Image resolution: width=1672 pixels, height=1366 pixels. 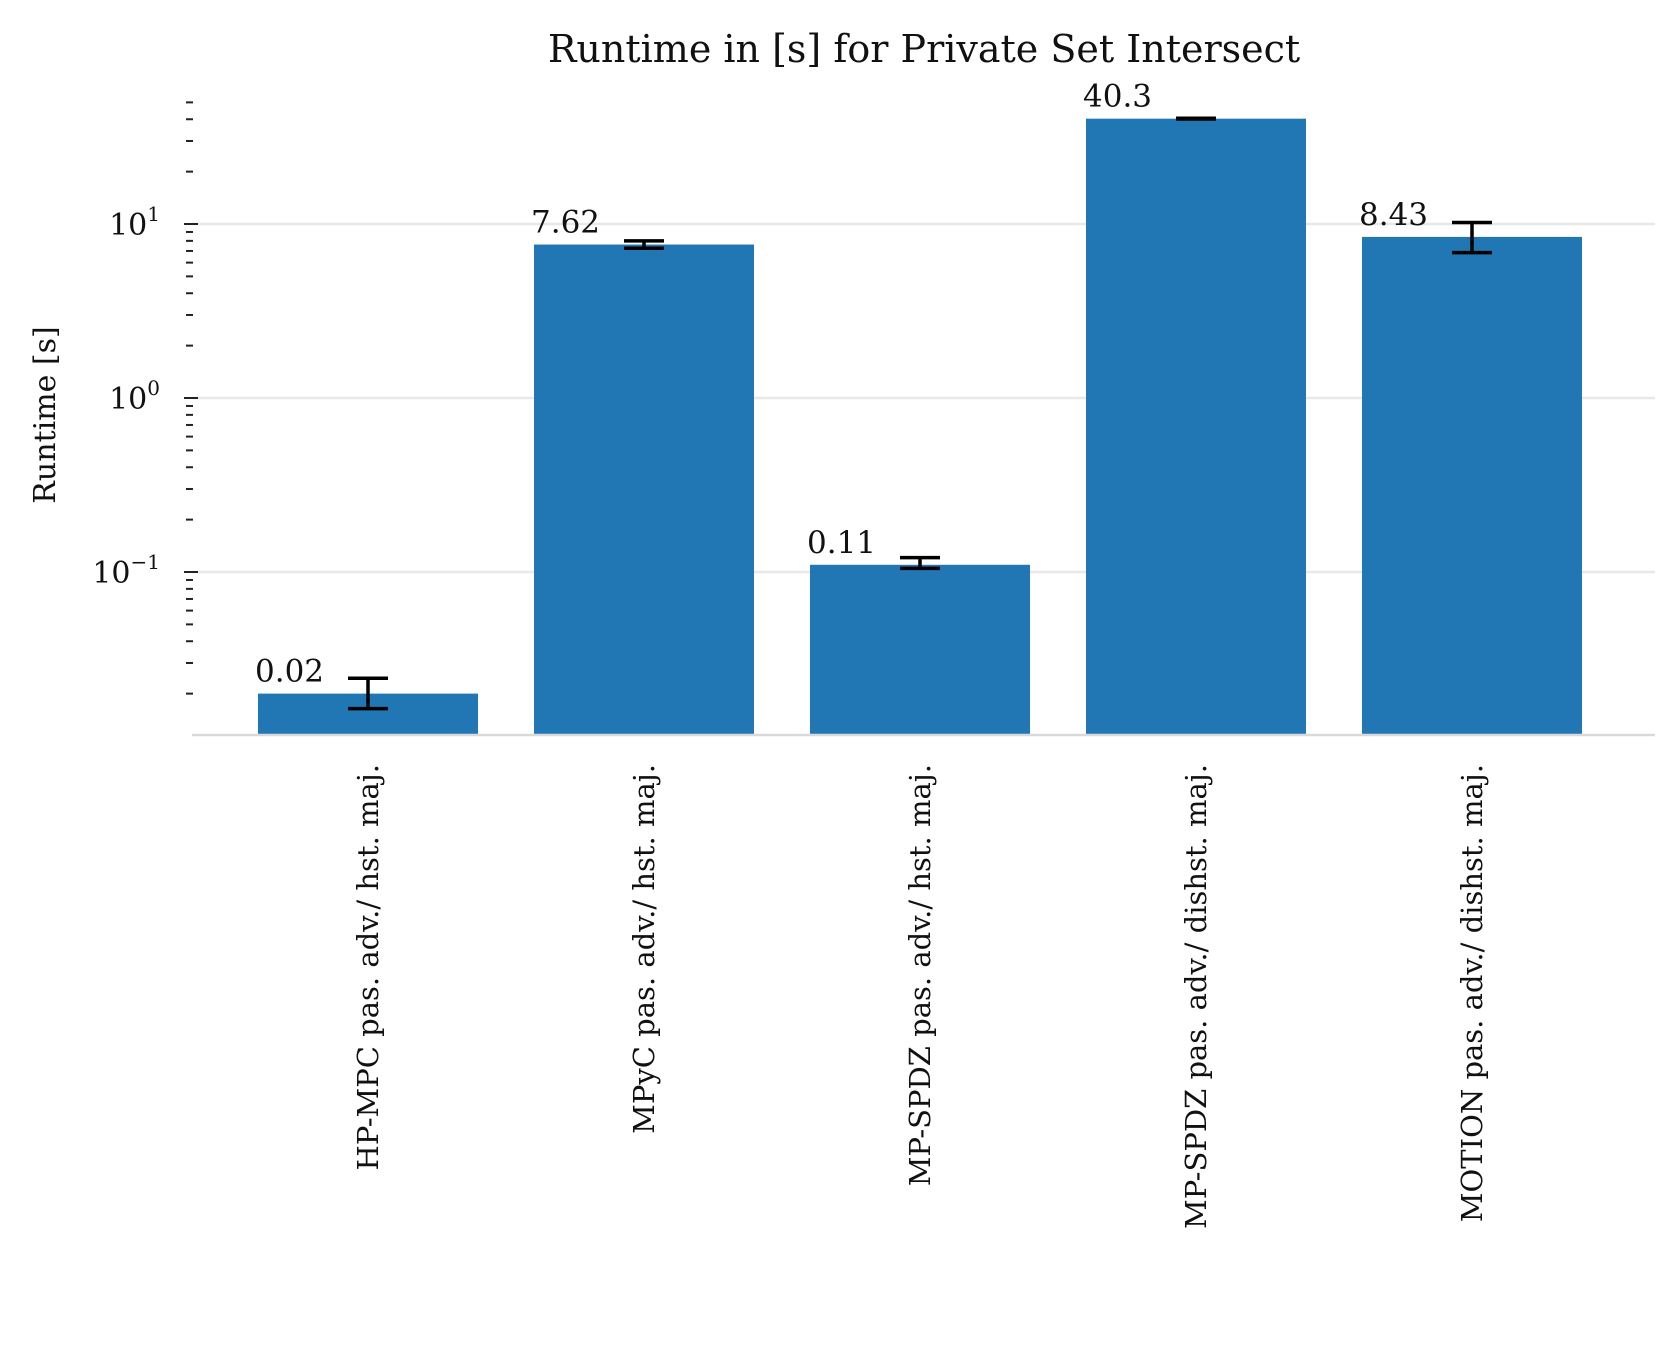 I want to click on value-label: 0.02, so click(x=289, y=672).